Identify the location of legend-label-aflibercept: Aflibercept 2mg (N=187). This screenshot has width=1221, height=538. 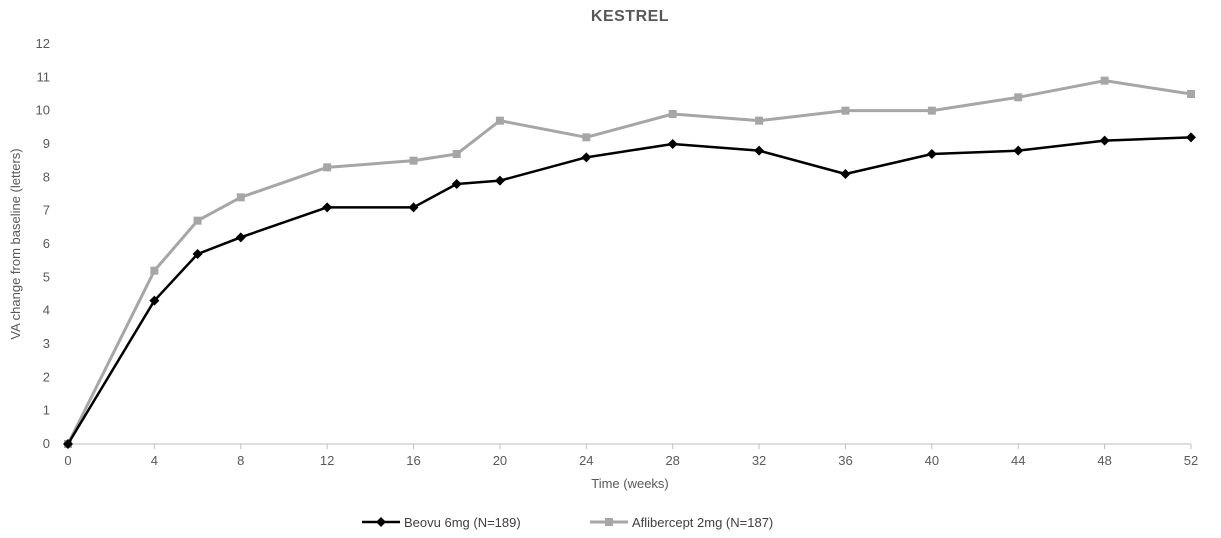
(702, 522).